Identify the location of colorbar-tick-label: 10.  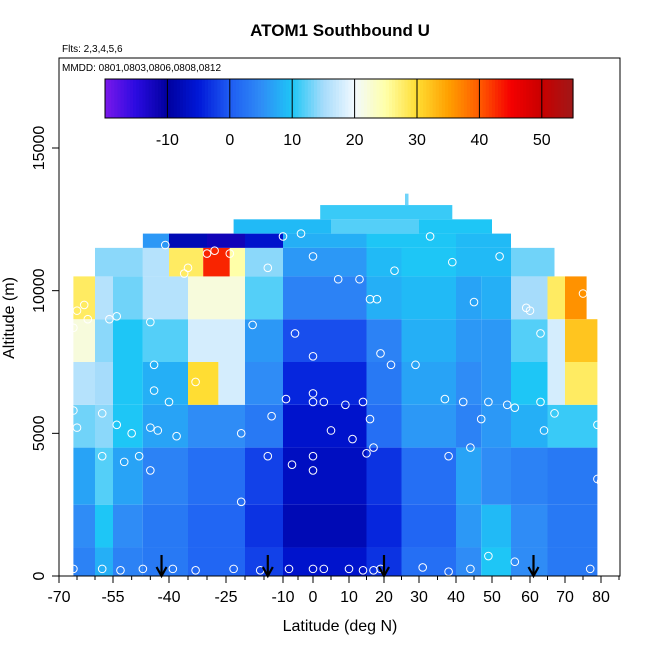
(292, 140).